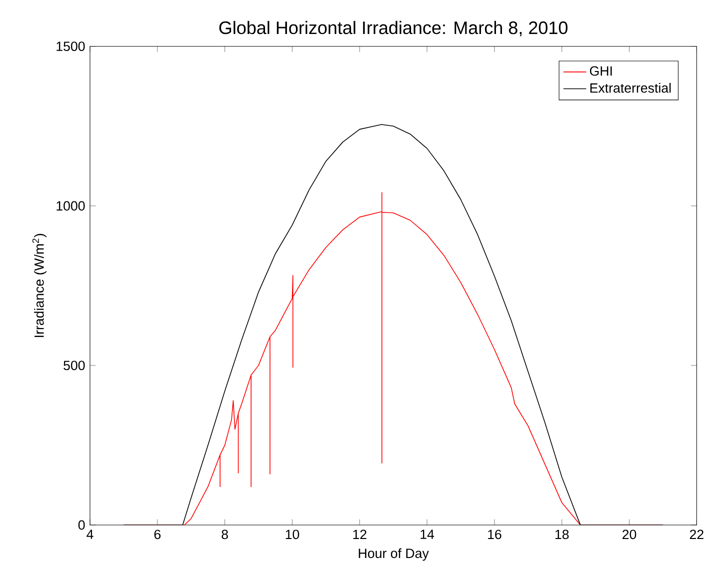  Describe the element at coordinates (157, 535) in the screenshot. I see `x-tick-label: 6` at that location.